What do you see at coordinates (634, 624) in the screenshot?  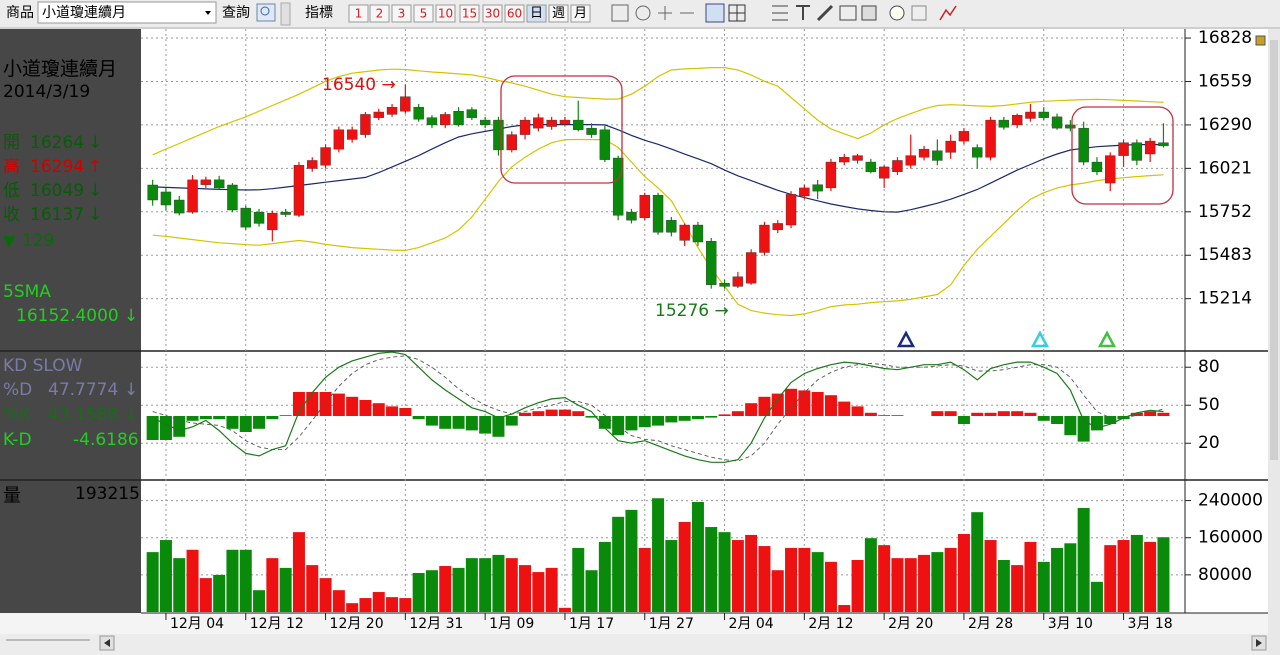 I see `x-axis-area` at bounding box center [634, 624].